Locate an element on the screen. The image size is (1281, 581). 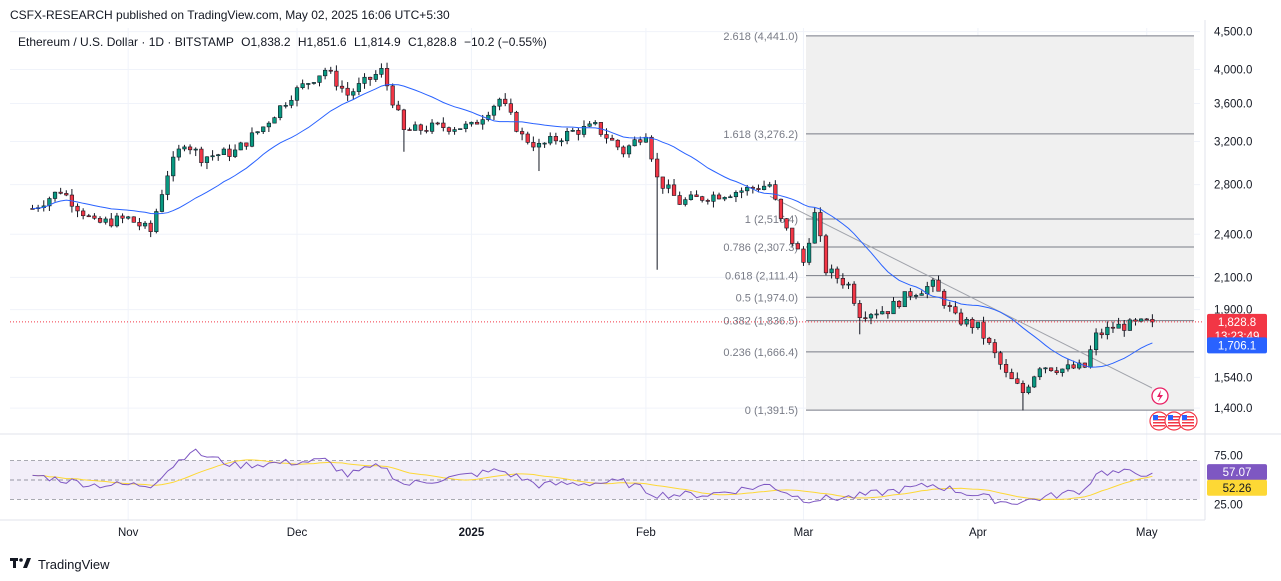
price-tick-label: 3,600.0 is located at coordinates (1233, 105).